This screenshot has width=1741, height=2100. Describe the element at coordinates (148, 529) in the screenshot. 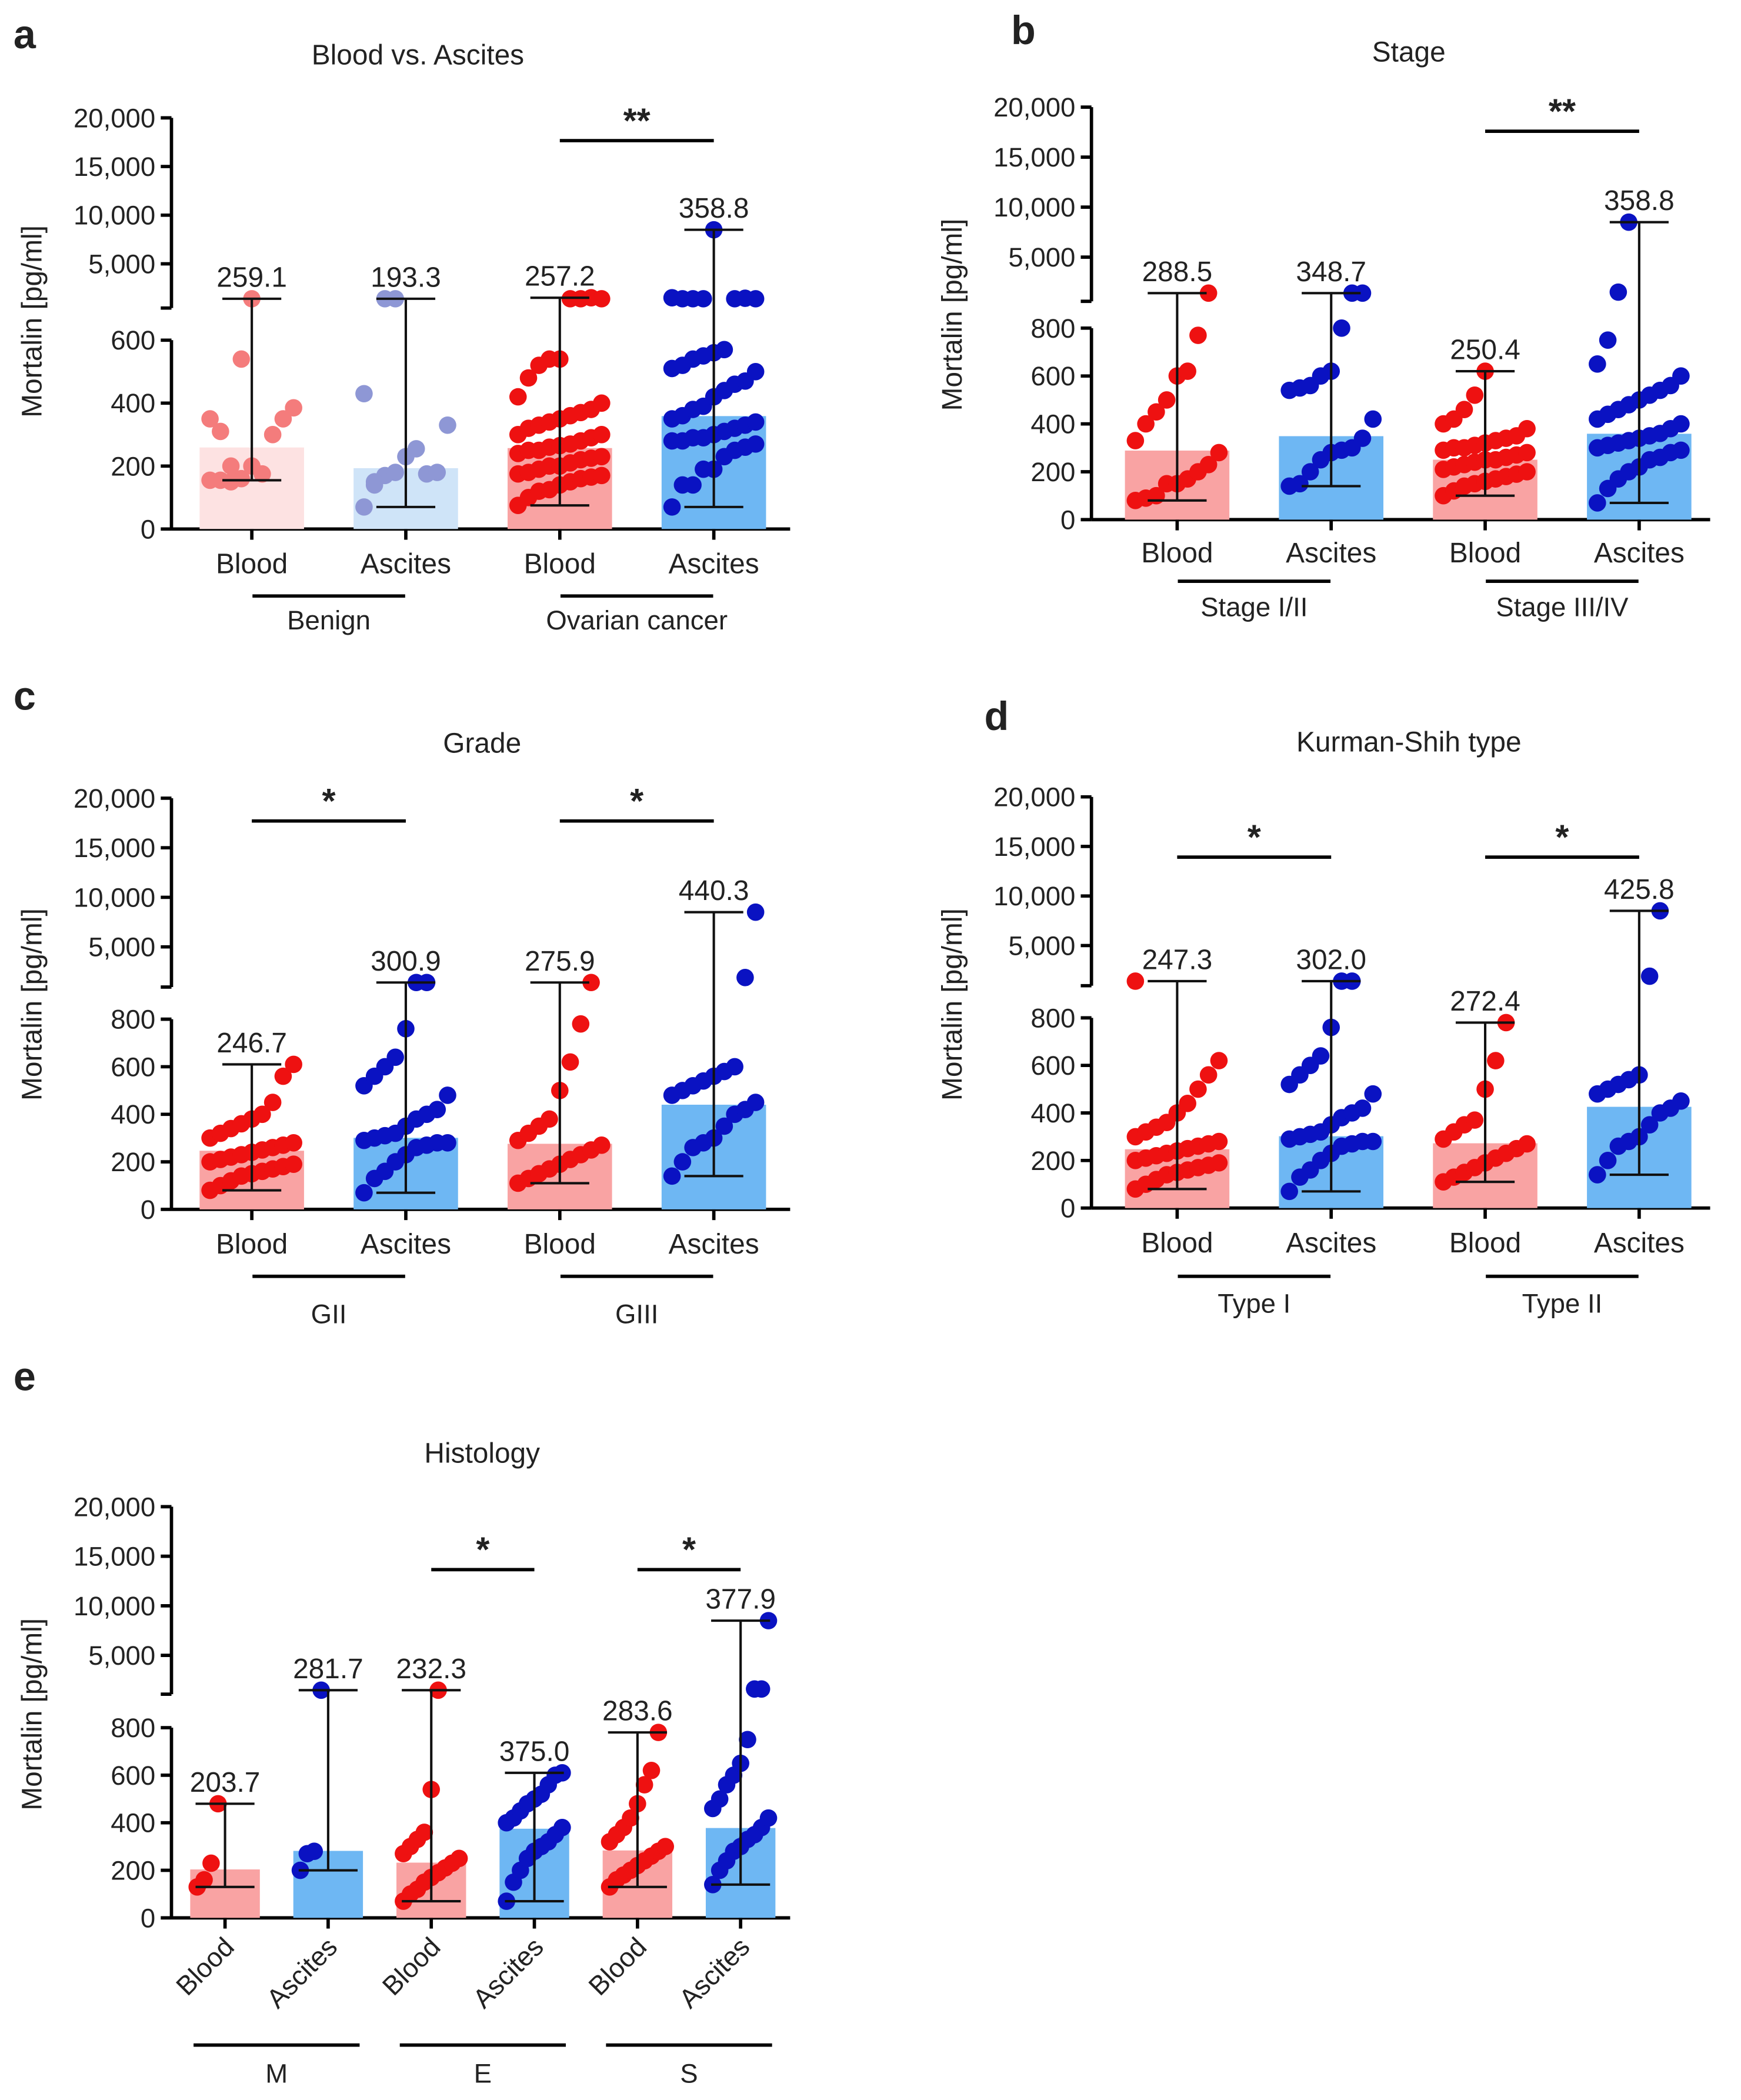

I see `y-tick-label: 0` at that location.